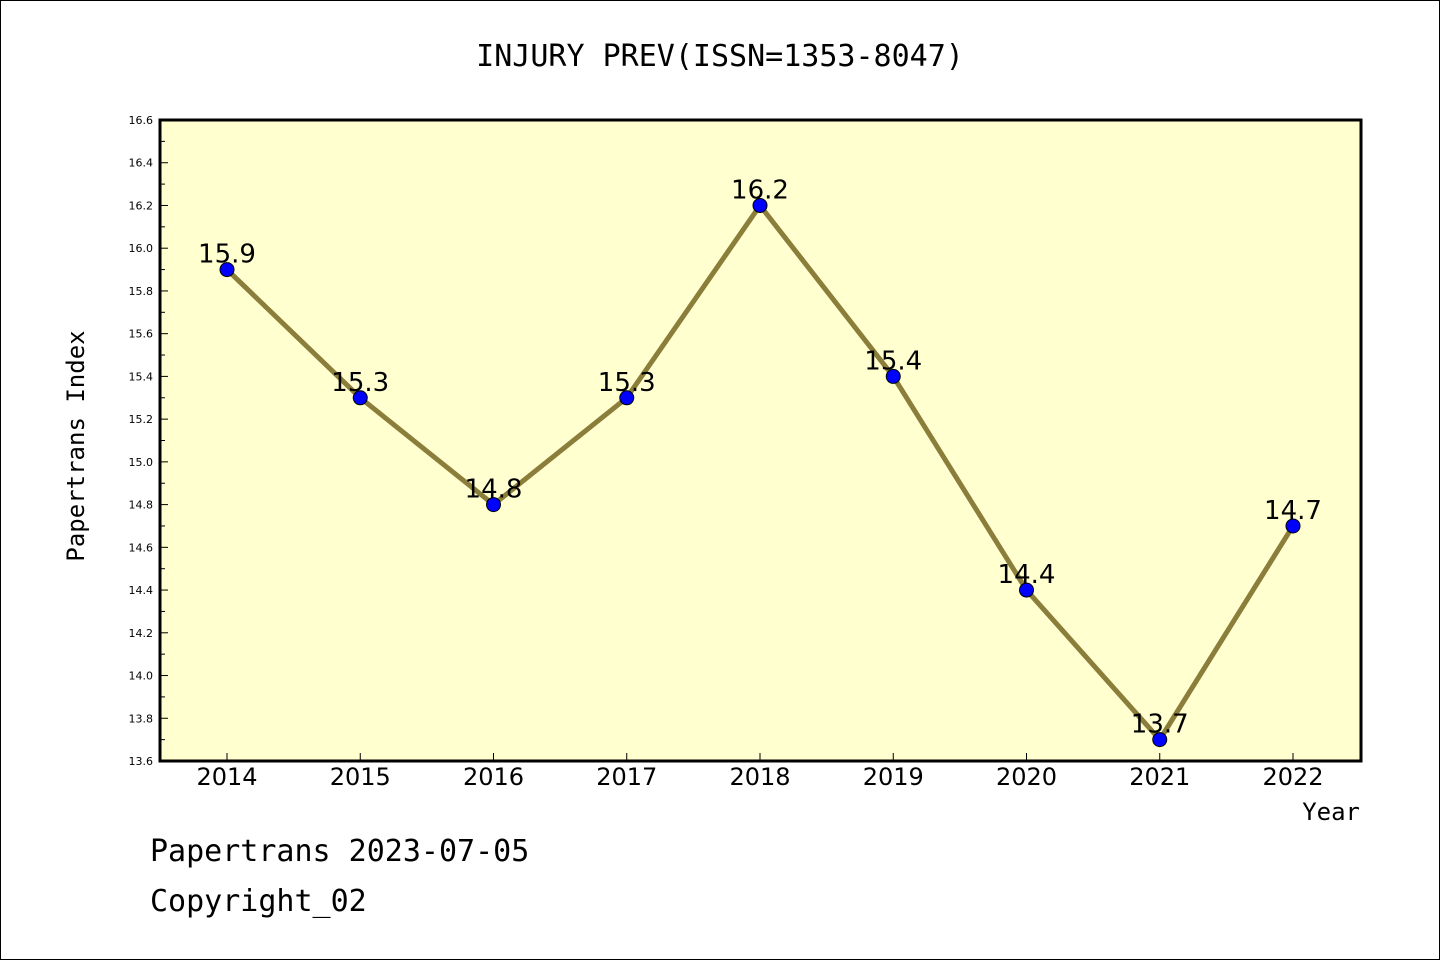  What do you see at coordinates (141, 505) in the screenshot?
I see `y-tick-label: 14.8` at bounding box center [141, 505].